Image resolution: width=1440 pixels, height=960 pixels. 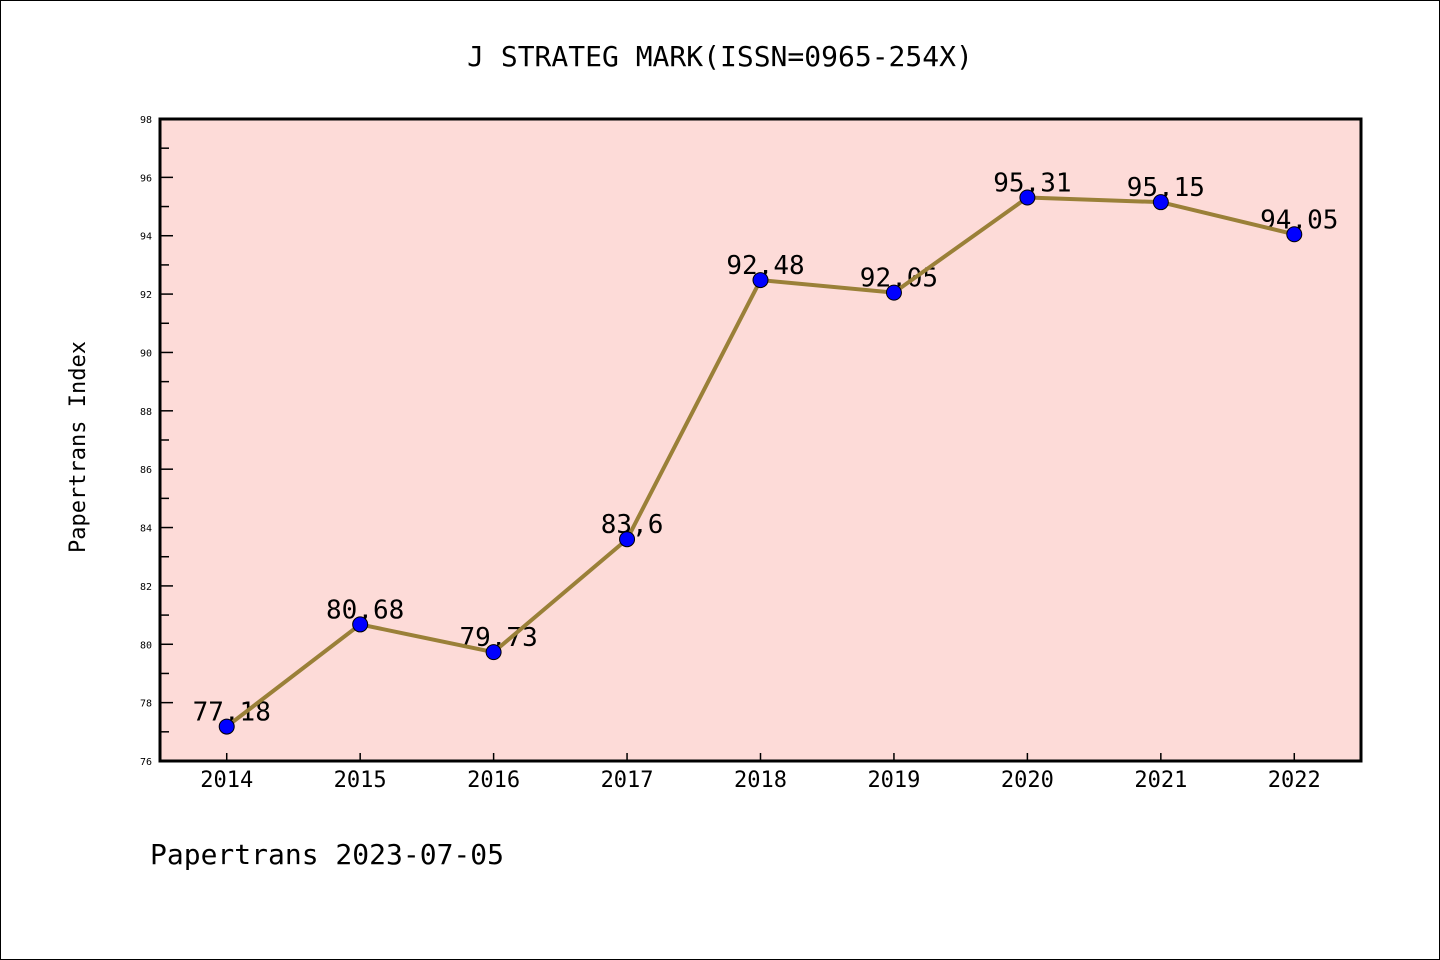 I want to click on y-tick-label: 80, so click(x=146, y=645).